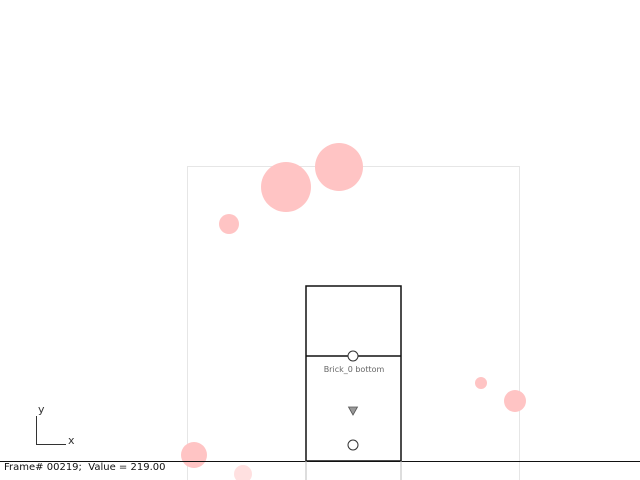 This screenshot has height=480, width=640. What do you see at coordinates (353, 411) in the screenshot?
I see `center-of-mass-marker` at bounding box center [353, 411].